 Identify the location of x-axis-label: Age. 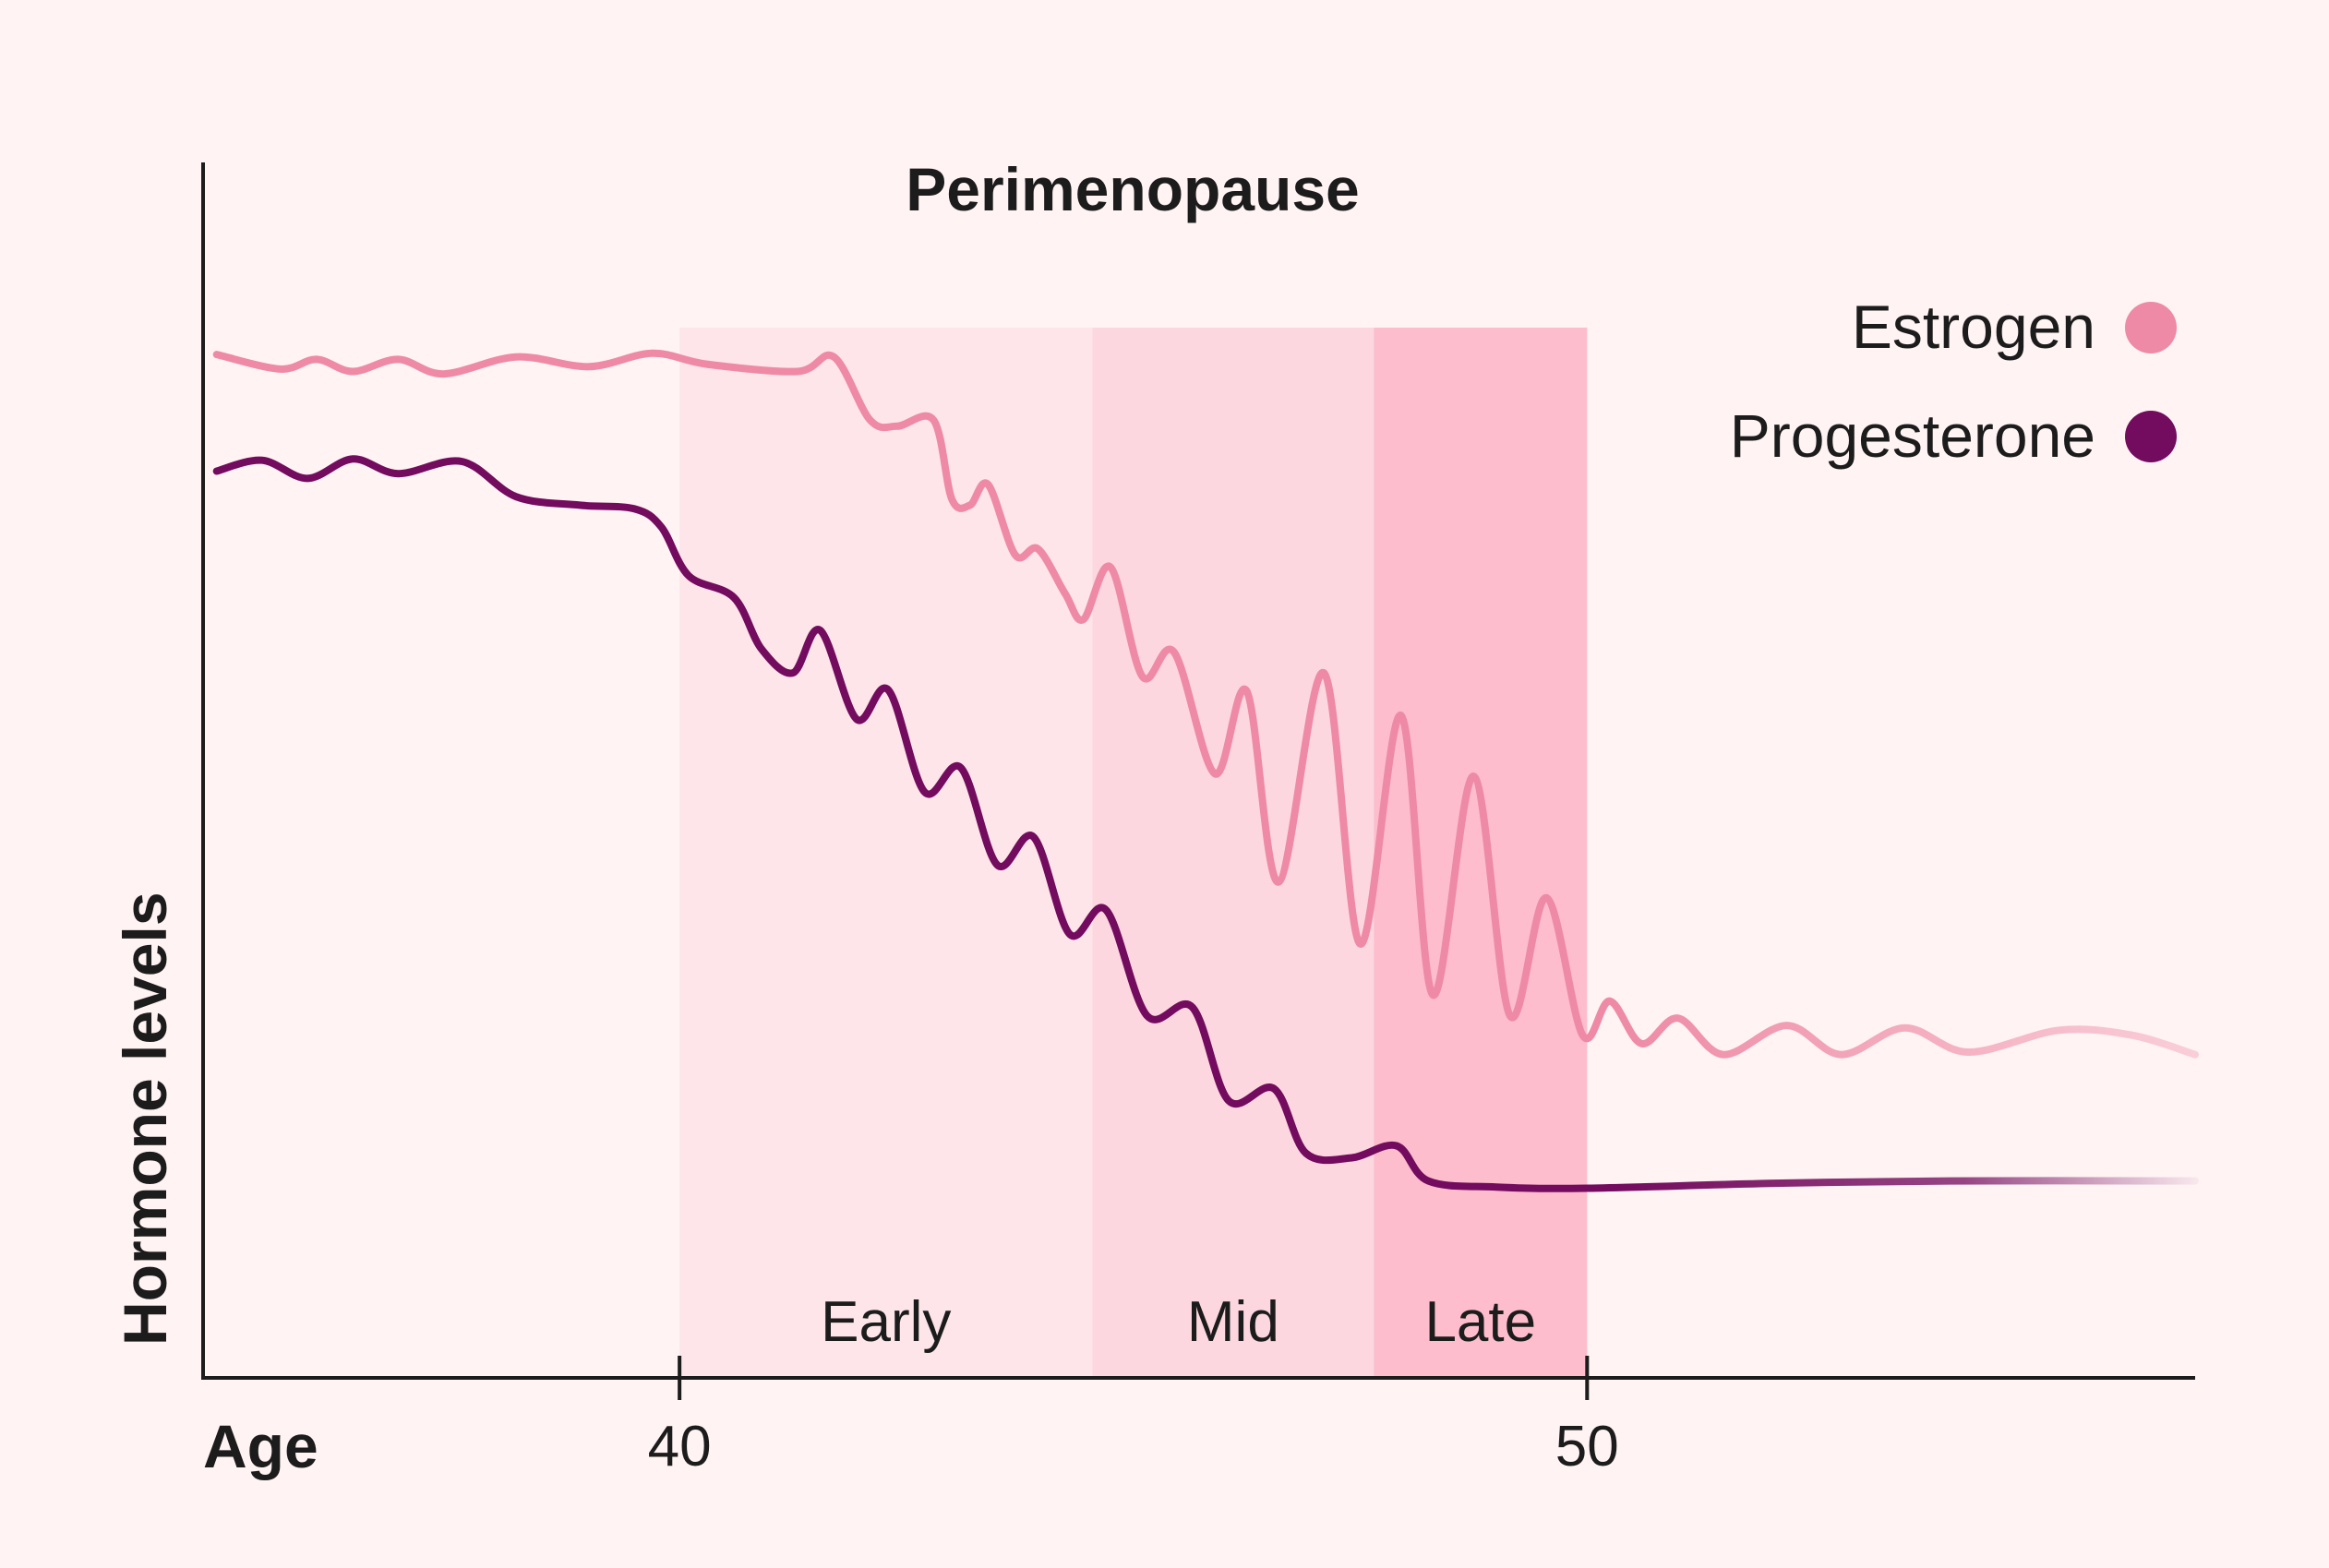
(260, 1446).